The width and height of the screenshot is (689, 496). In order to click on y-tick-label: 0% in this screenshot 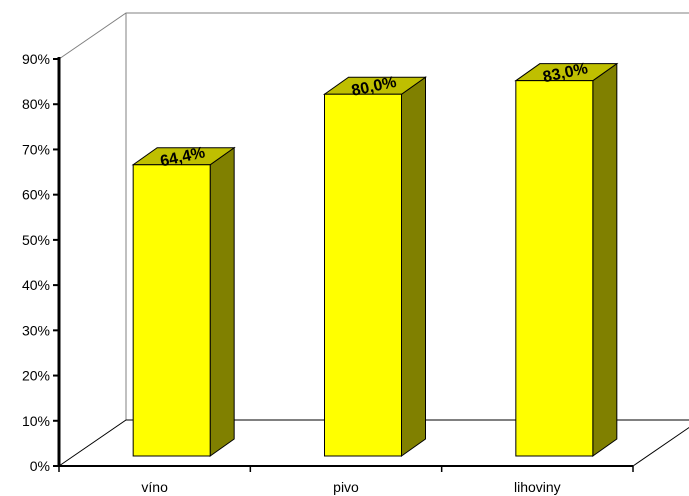, I will do `click(40, 466)`.